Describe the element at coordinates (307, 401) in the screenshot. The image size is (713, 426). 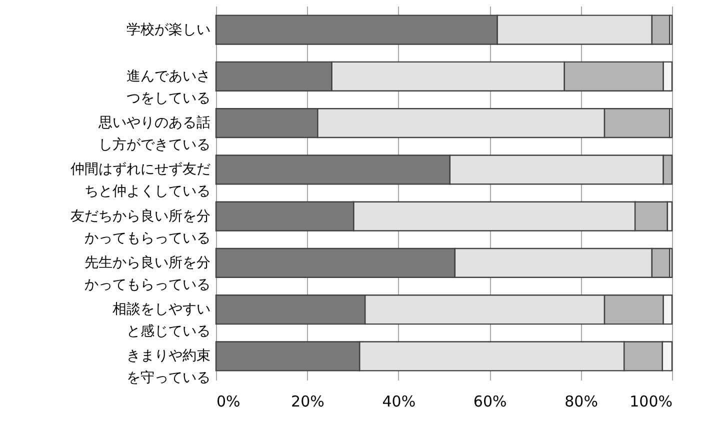
I see `x-tick-label: 20%` at that location.